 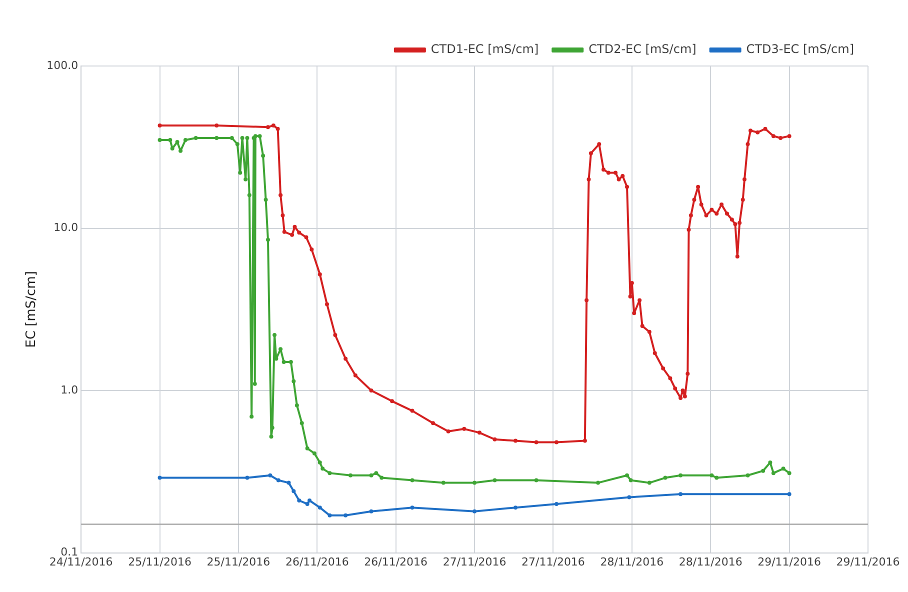 I want to click on legend-label: CTD3-EC [mS/cm], so click(x=800, y=49).